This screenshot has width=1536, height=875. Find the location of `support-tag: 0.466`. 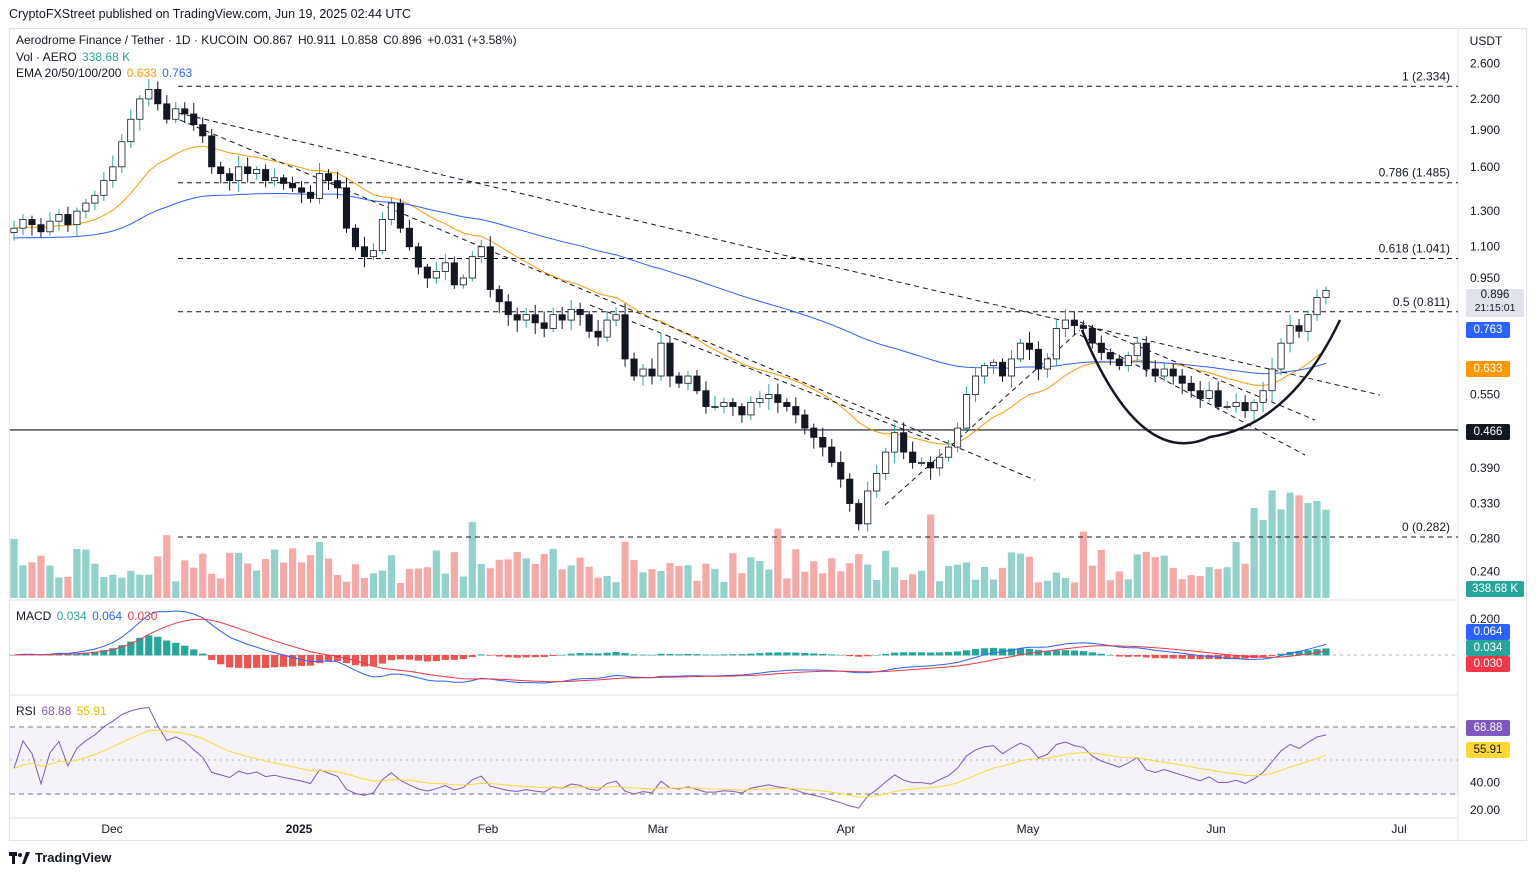

support-tag: 0.466 is located at coordinates (1488, 432).